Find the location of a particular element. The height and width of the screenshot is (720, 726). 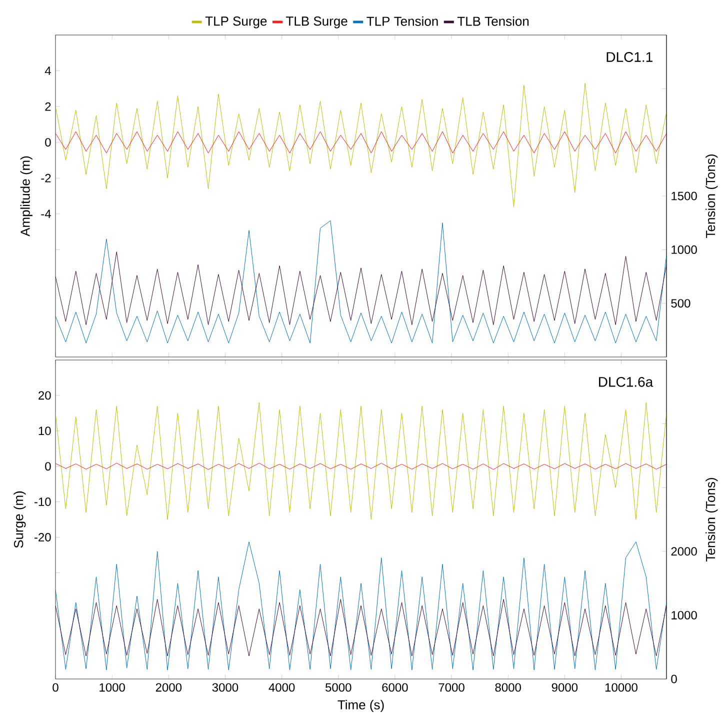

y-tick-label: 20 is located at coordinates (44, 395).